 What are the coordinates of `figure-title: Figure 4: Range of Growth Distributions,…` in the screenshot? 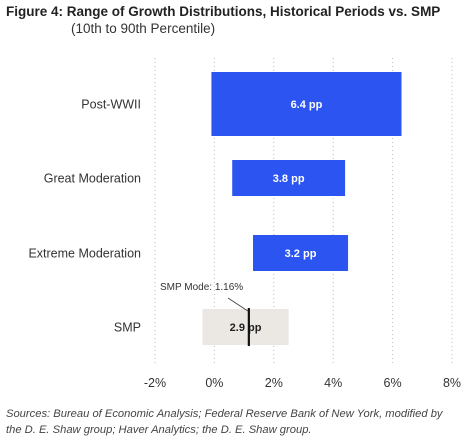 It's located at (223, 11).